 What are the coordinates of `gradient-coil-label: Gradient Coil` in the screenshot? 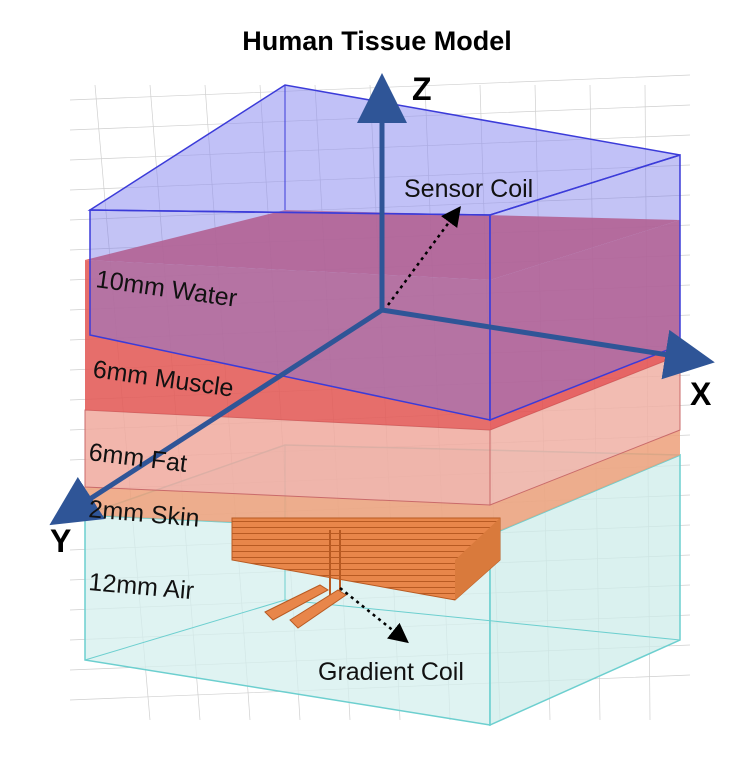 It's located at (391, 672).